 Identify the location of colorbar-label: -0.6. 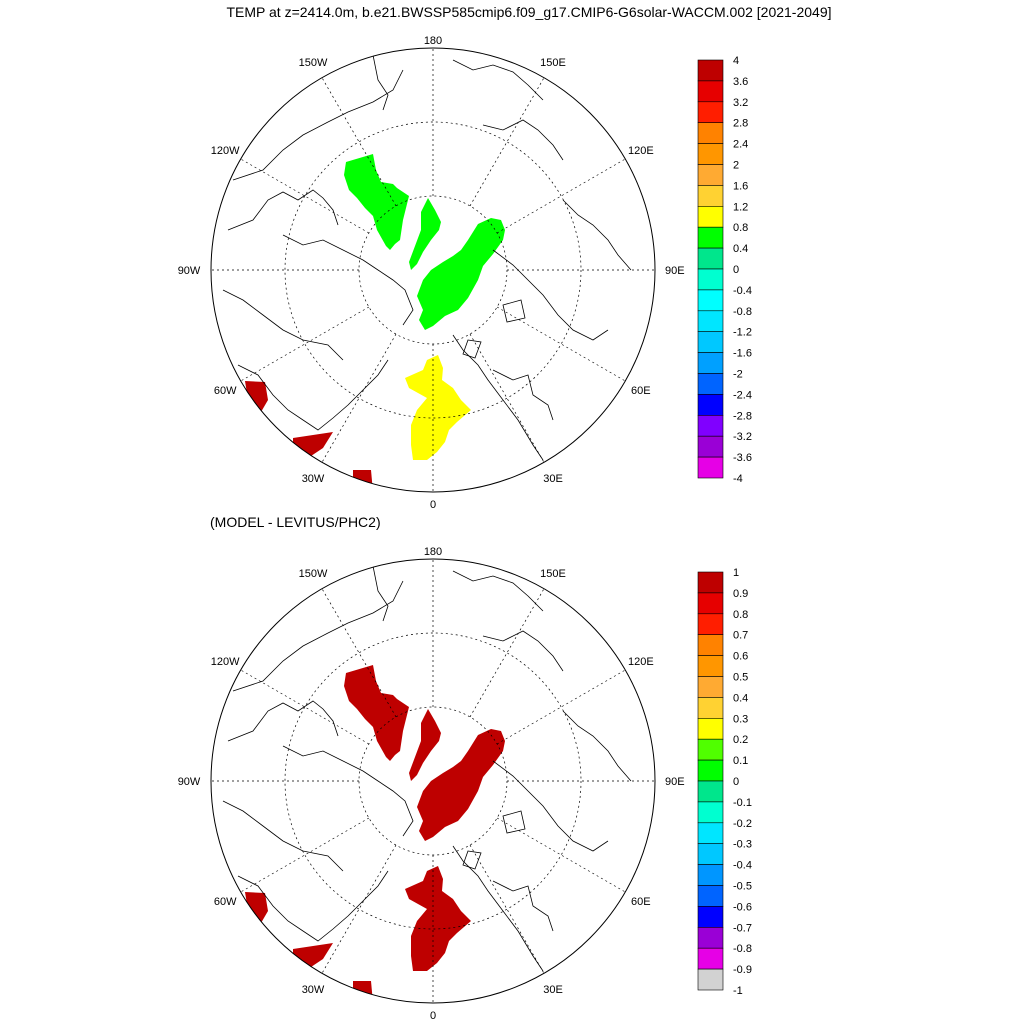
(742, 907).